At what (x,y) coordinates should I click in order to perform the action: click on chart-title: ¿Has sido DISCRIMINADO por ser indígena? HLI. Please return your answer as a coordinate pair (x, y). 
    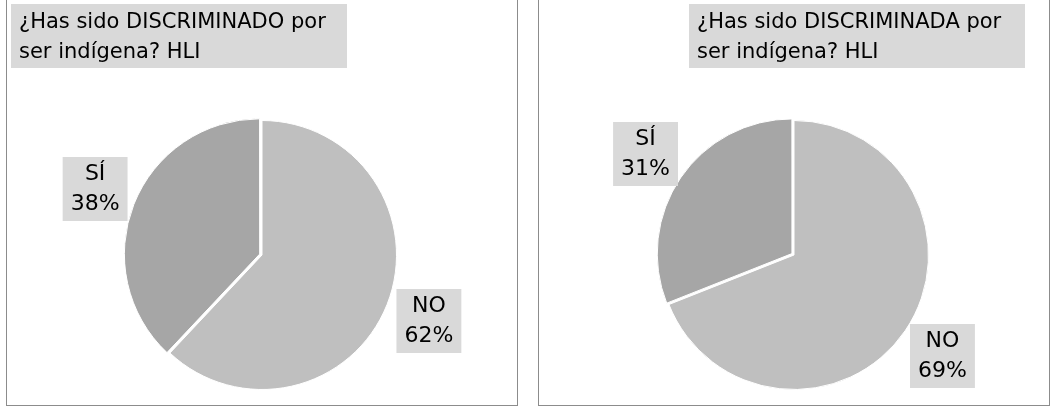
    Looking at the image, I should click on (179, 36).